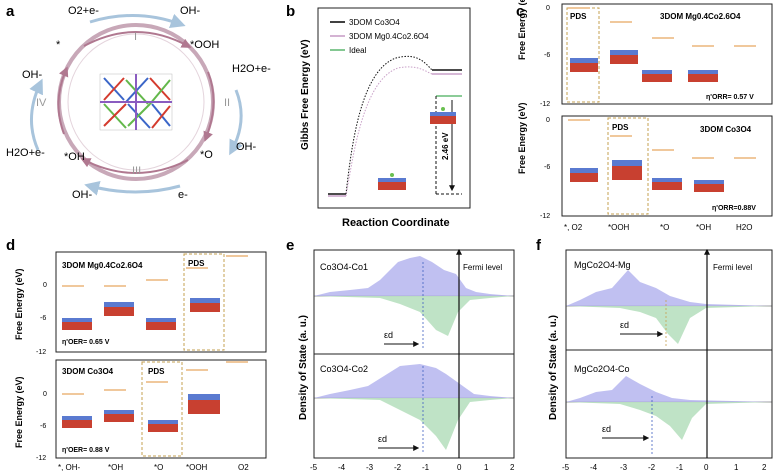 The height and width of the screenshot is (473, 779). I want to click on cycle-arrow-top, so click(137, 39).